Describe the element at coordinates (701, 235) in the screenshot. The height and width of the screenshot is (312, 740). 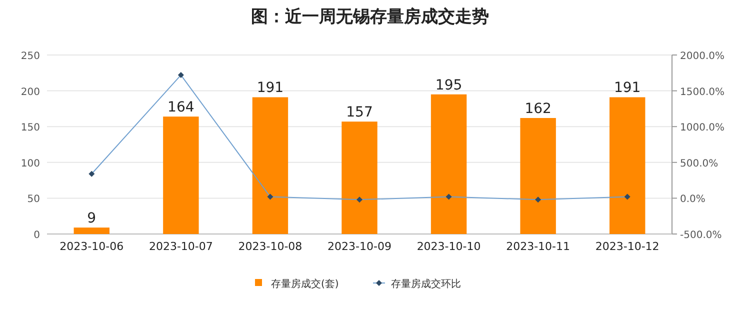
I see `y2-tick-label: -500.0%` at that location.